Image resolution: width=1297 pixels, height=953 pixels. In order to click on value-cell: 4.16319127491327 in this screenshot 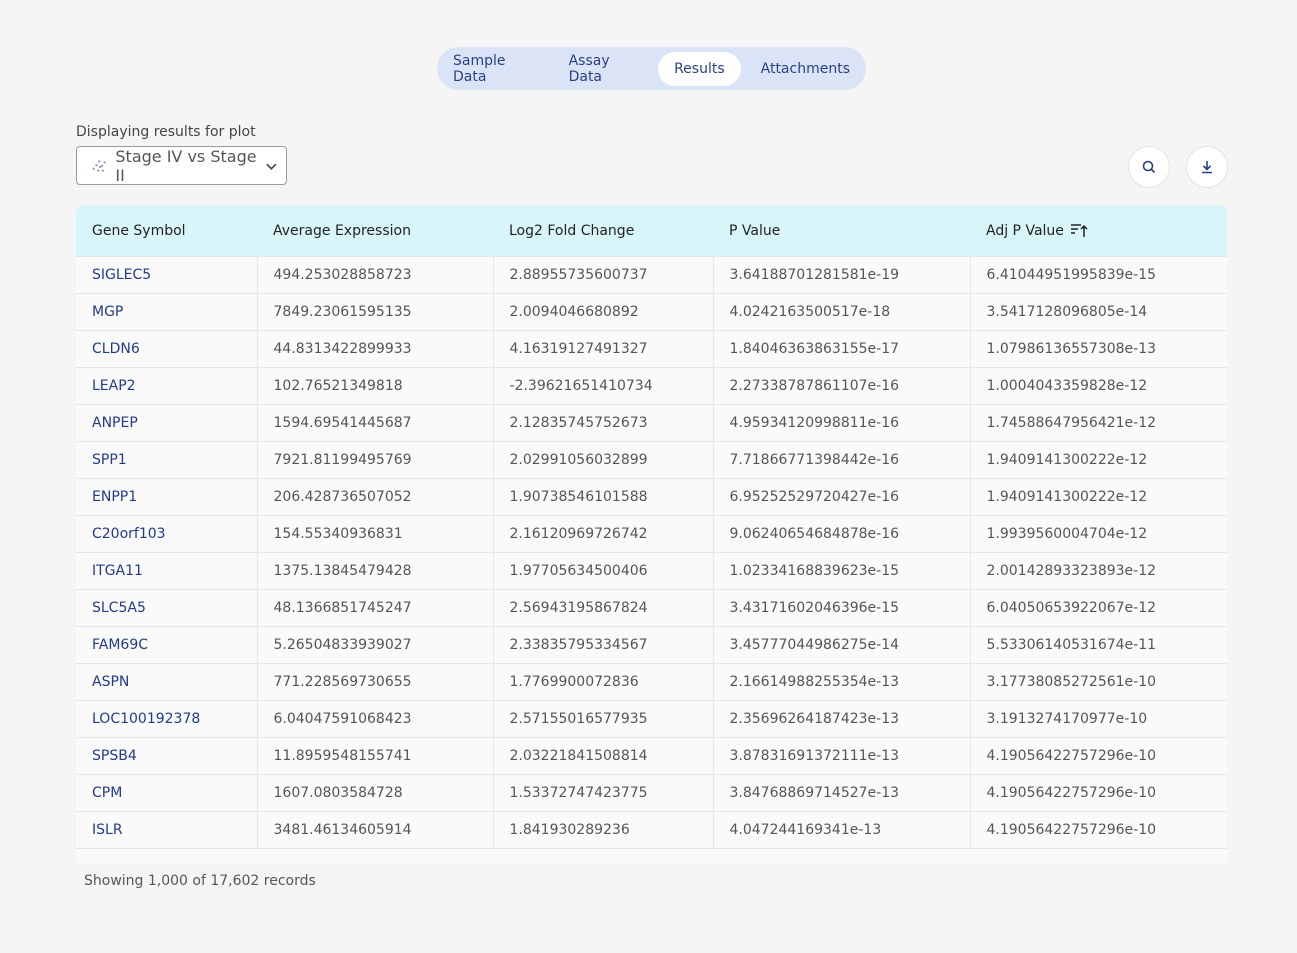, I will do `click(603, 349)`.